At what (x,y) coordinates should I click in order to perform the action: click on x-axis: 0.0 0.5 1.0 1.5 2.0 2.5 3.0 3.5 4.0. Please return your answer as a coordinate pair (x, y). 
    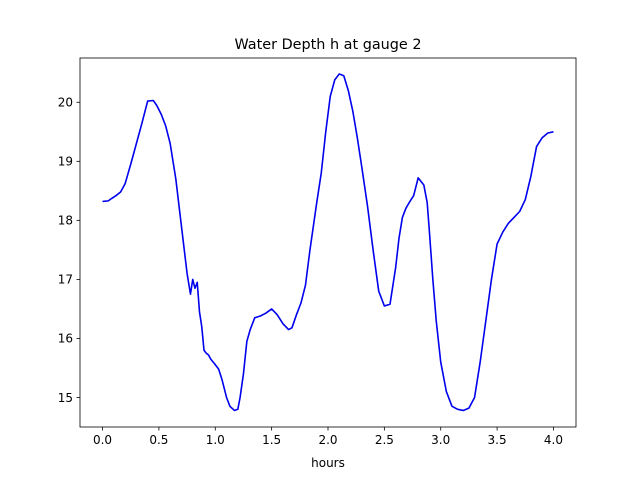
    Looking at the image, I should click on (328, 437).